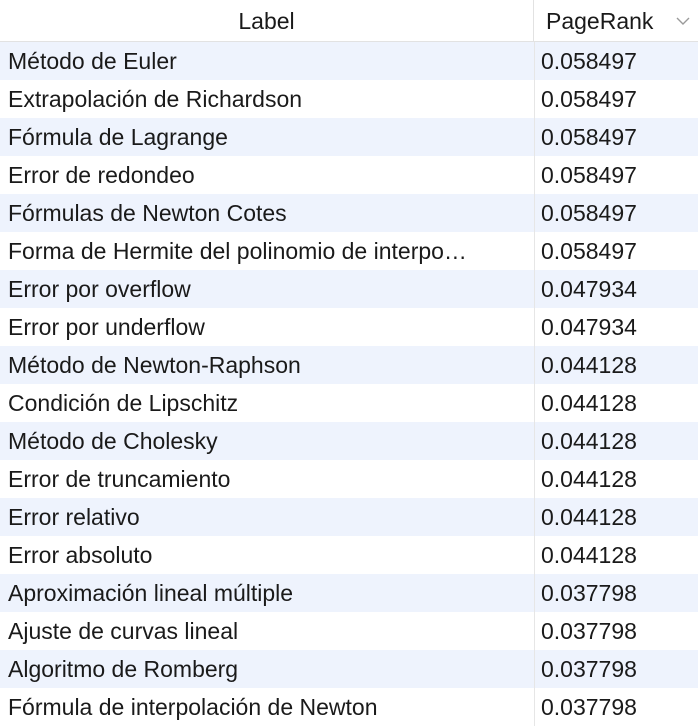  I want to click on row-label-cell: Método de Cholesky, so click(113, 440).